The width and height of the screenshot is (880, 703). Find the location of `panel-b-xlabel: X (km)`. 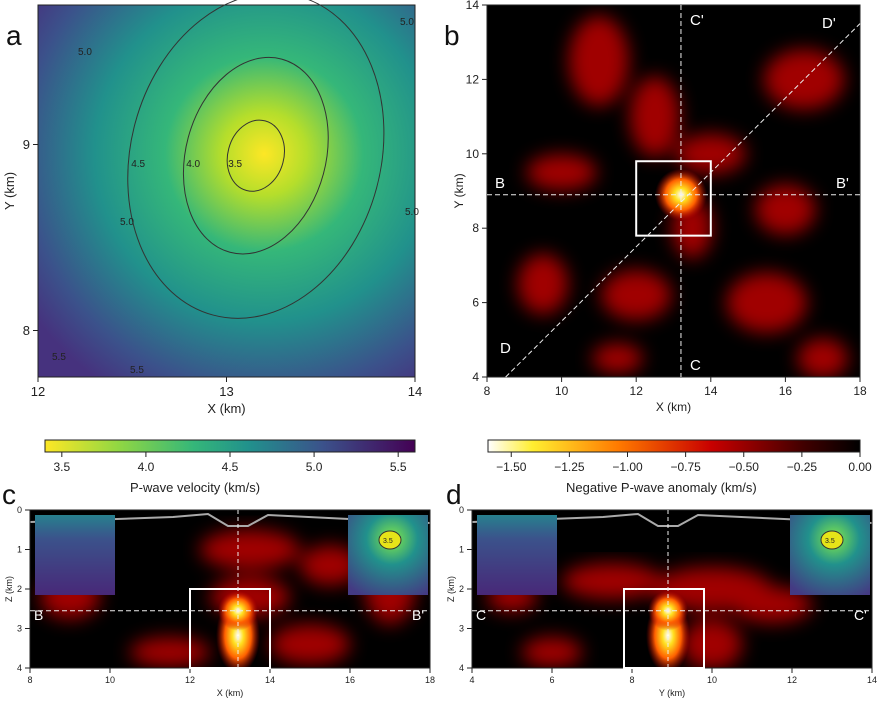

panel-b-xlabel: X (km) is located at coordinates (673, 407).